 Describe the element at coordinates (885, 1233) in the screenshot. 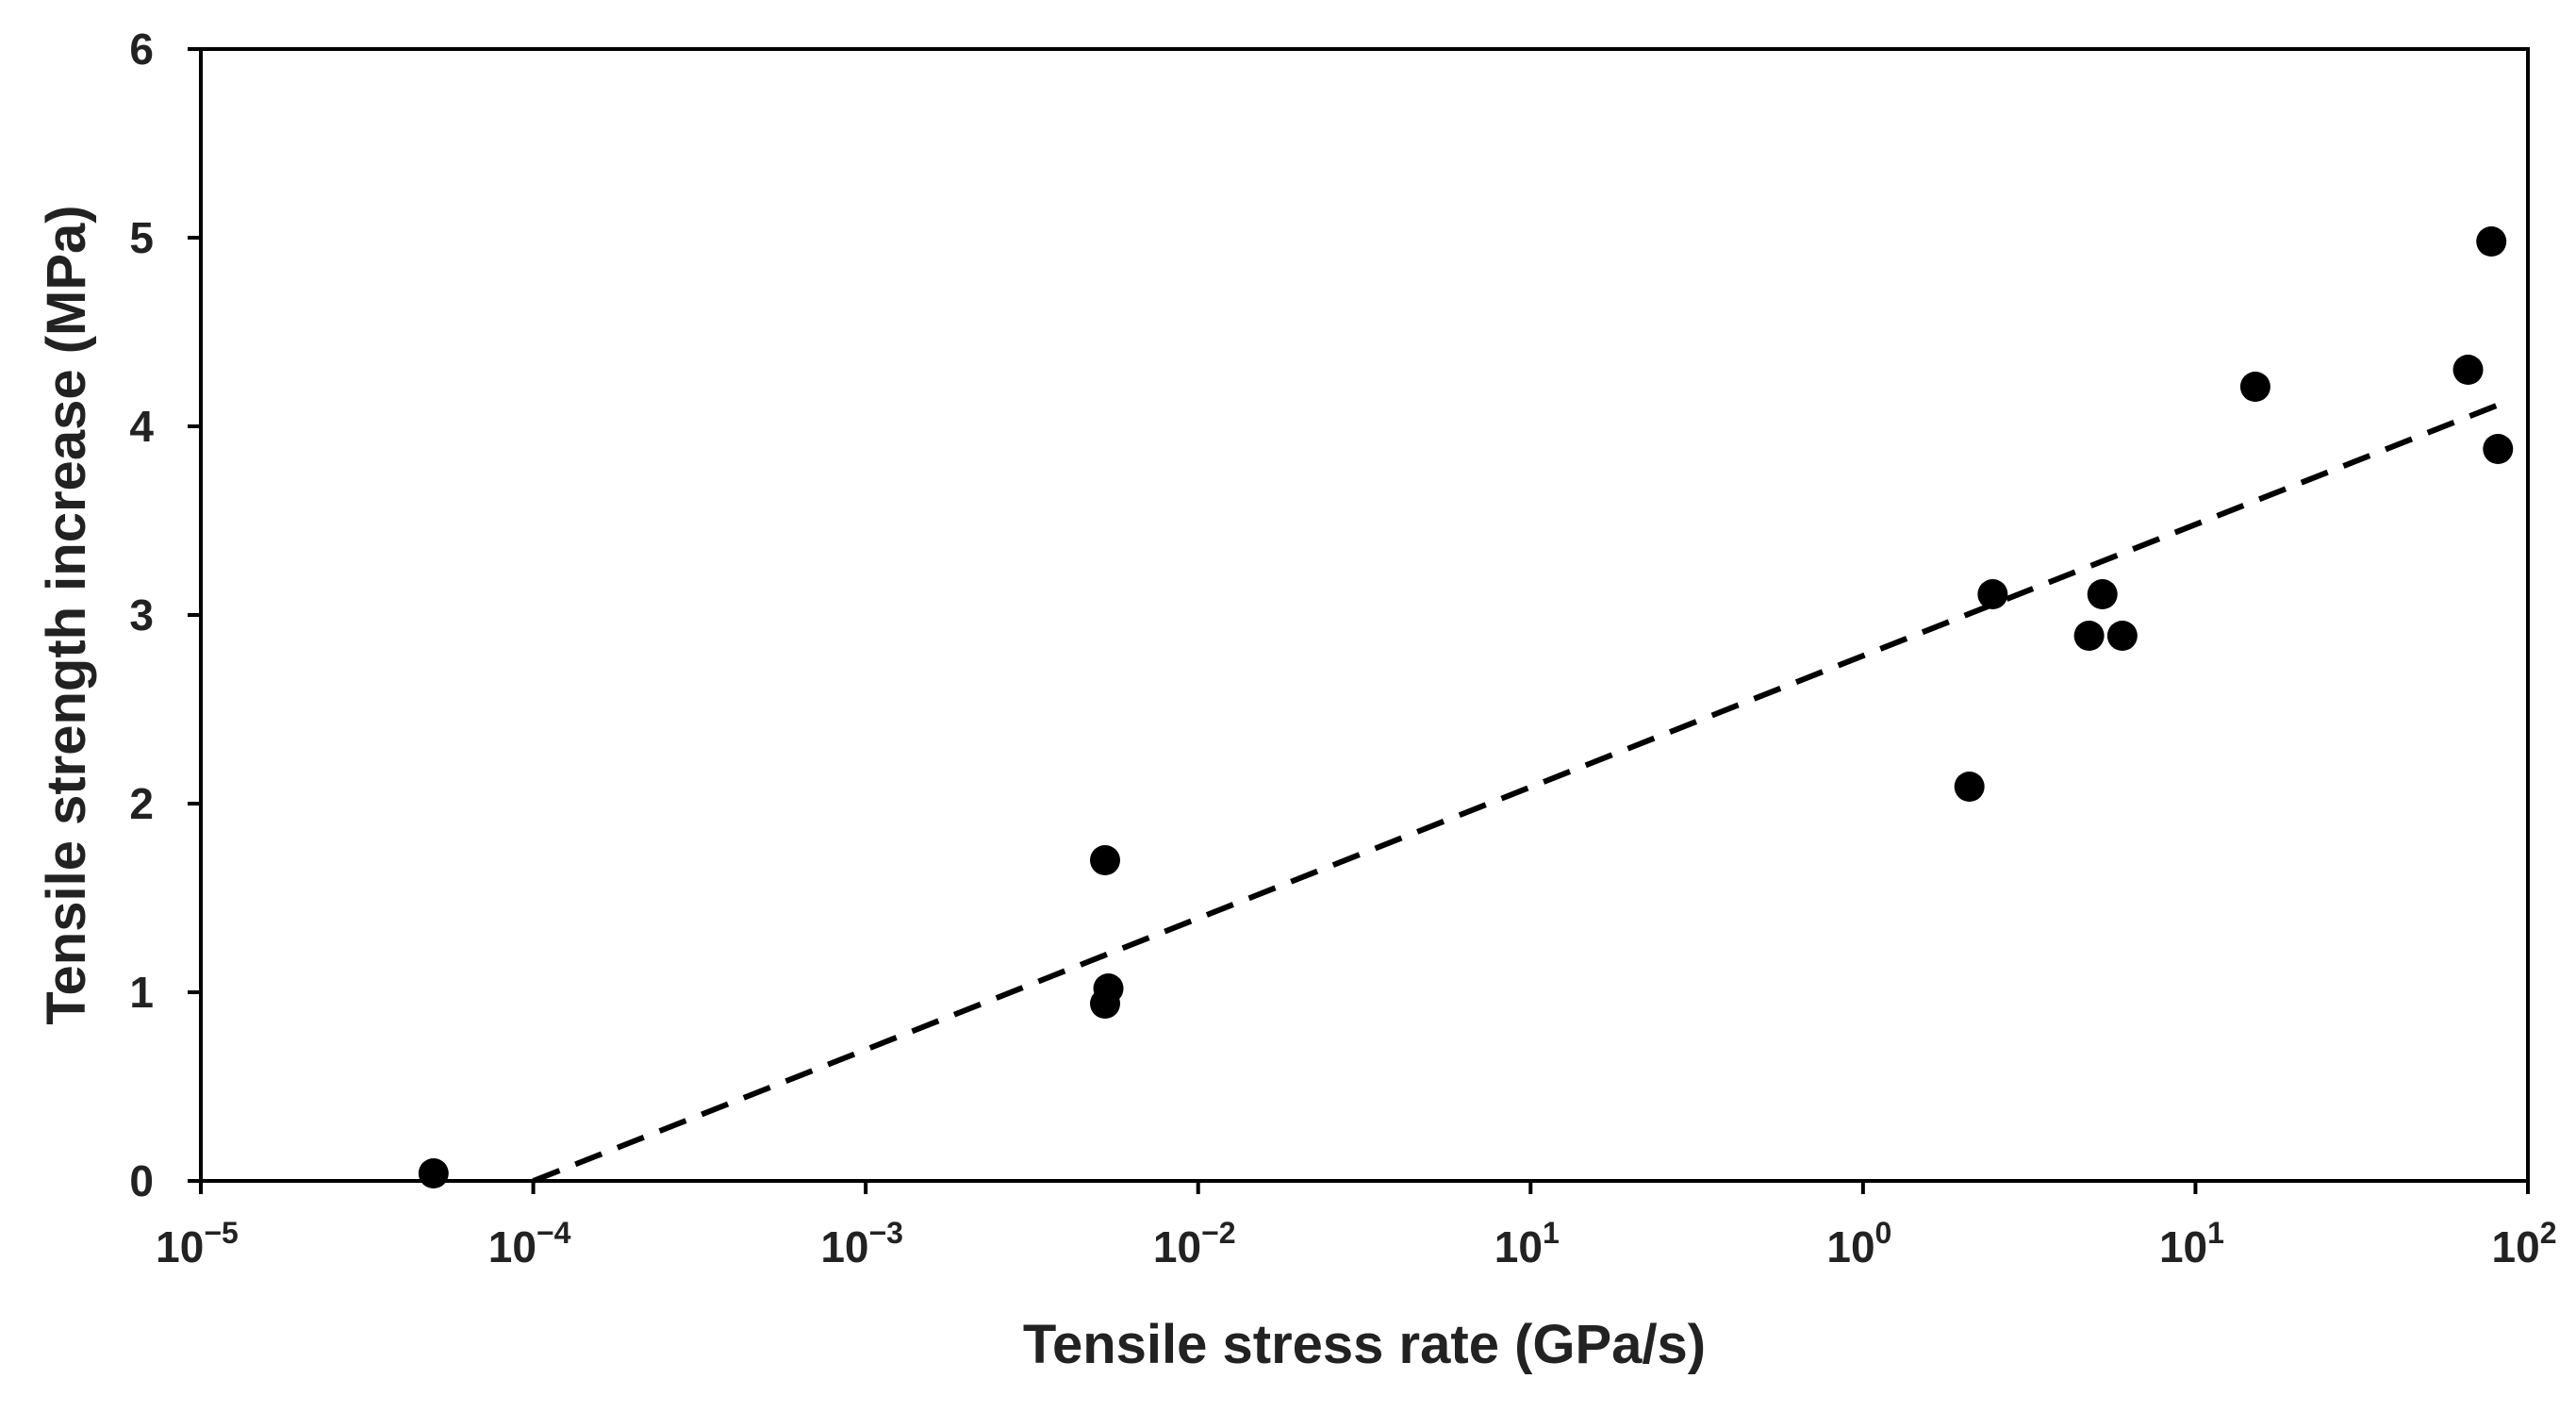

I see `x-tick-exponent: −3` at that location.